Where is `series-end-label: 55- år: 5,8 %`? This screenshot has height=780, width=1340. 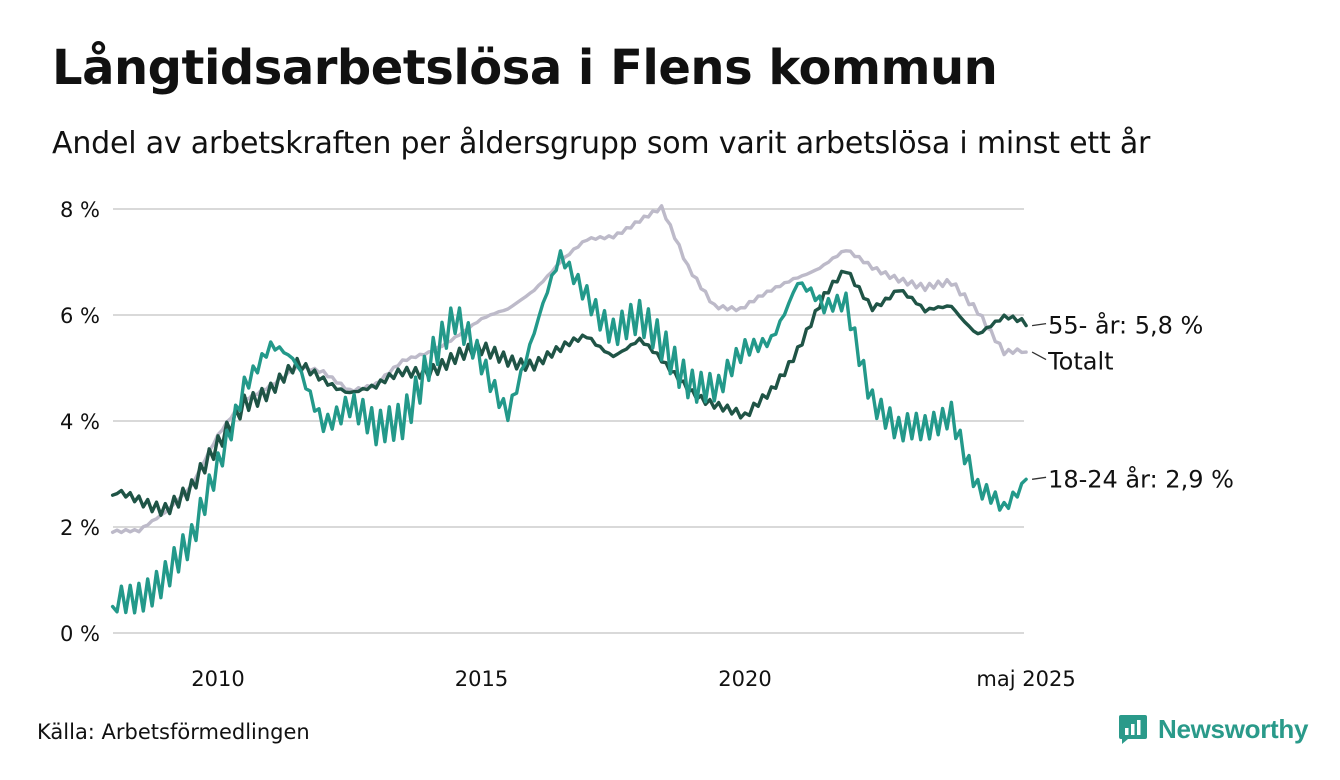 series-end-label: 55- år: 5,8 % is located at coordinates (1125, 325).